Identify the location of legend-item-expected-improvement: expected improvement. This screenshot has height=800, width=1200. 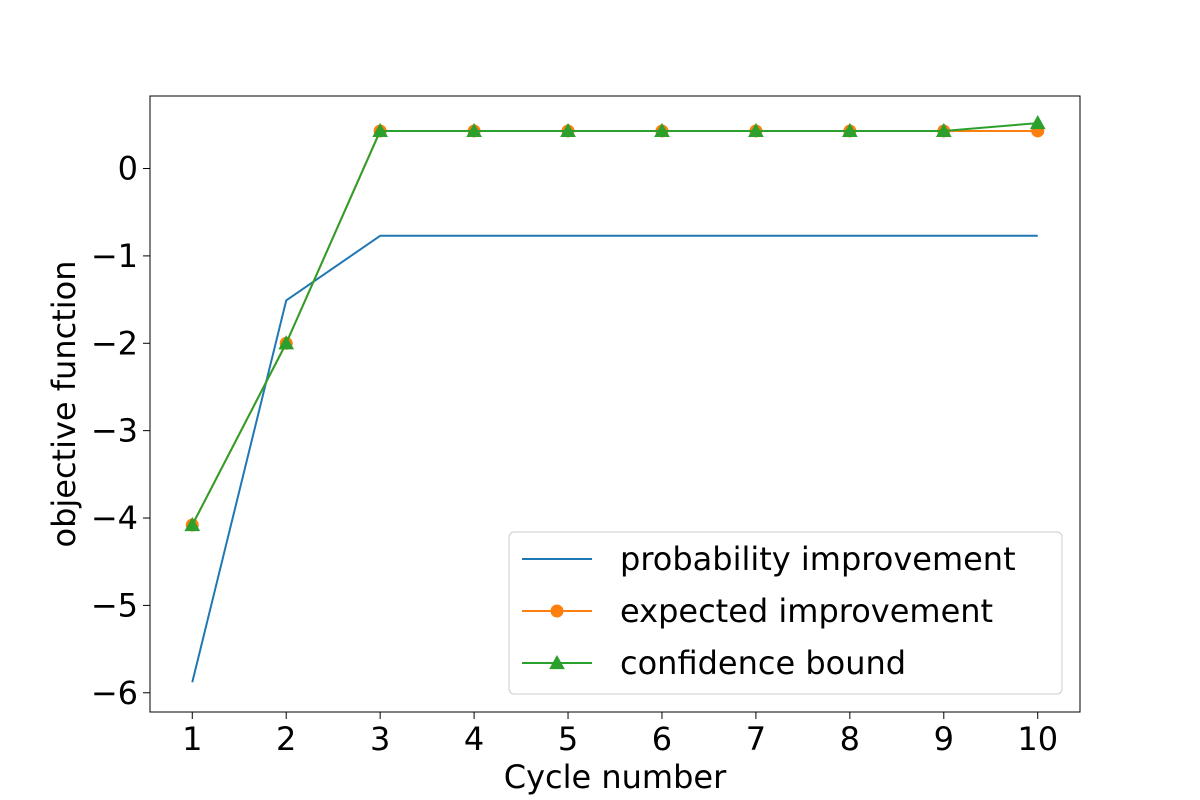
(757, 611).